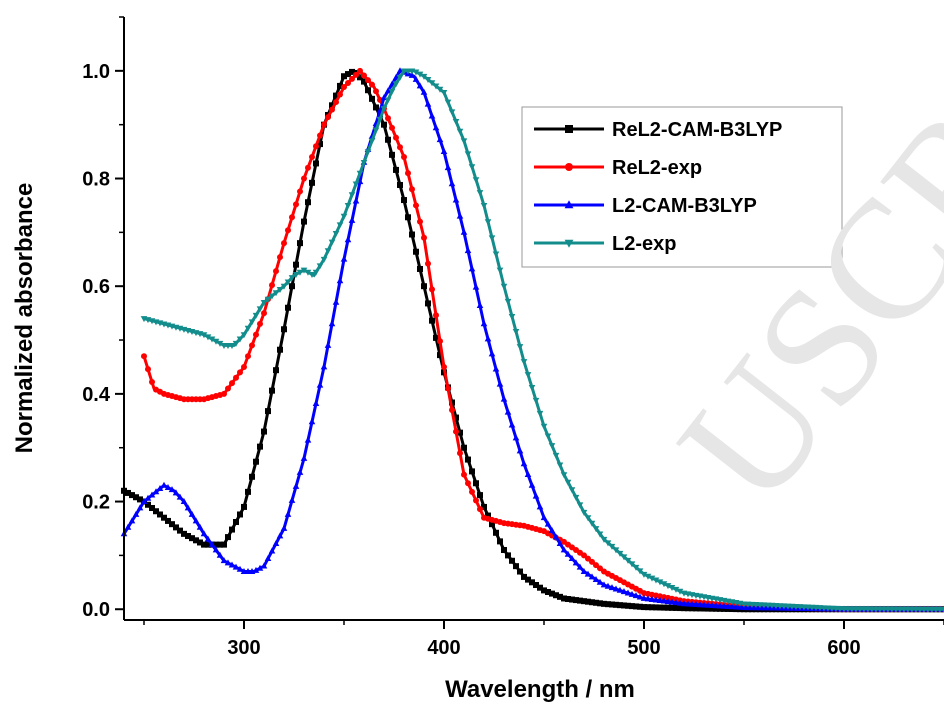  I want to click on y-tick-label: 0.4, so click(96, 395).